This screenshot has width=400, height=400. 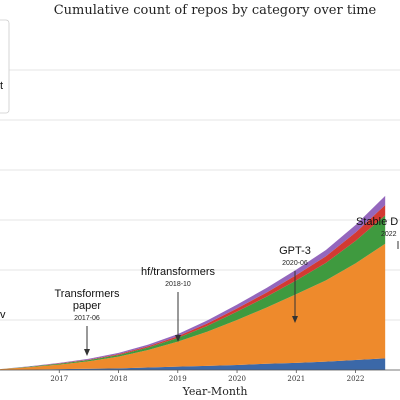 What do you see at coordinates (87, 318) in the screenshot?
I see `annotation-date: 2017-06` at bounding box center [87, 318].